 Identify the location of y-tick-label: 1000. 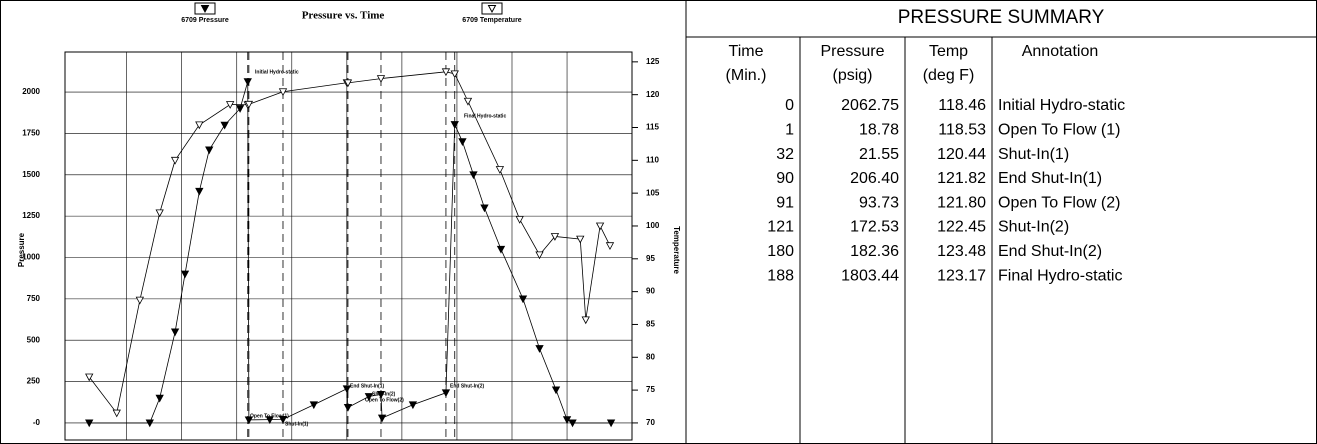
(31, 257).